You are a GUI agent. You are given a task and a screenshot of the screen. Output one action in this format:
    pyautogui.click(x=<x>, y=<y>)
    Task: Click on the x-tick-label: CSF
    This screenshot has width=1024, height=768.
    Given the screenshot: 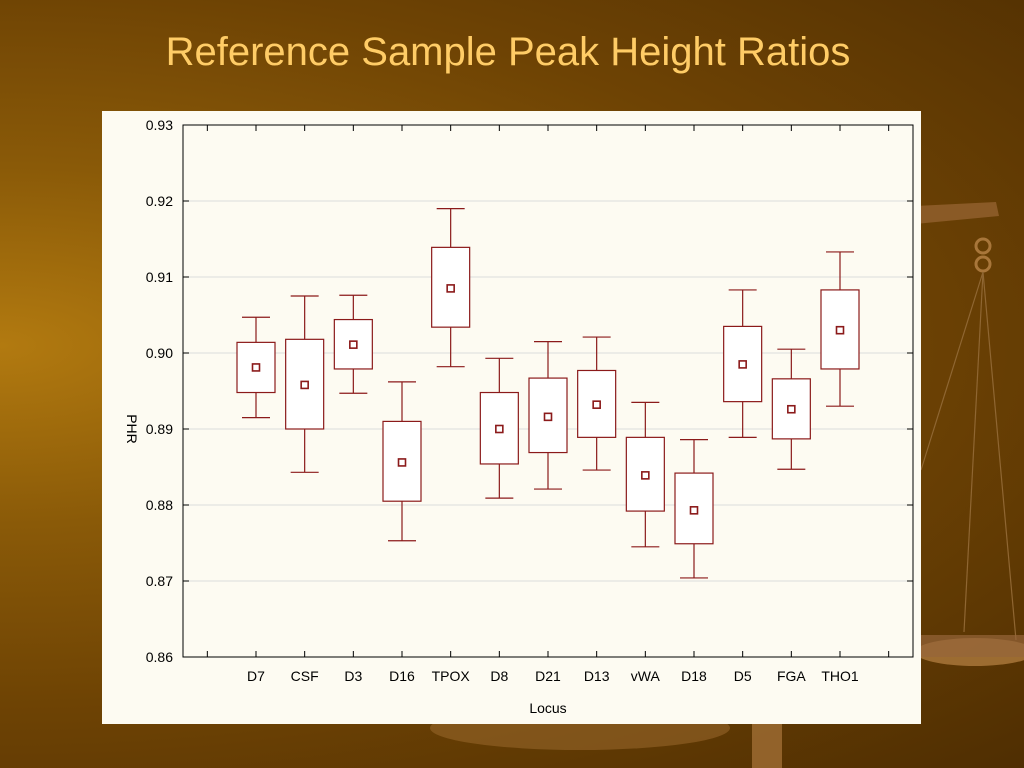 What is the action you would take?
    pyautogui.click(x=305, y=676)
    